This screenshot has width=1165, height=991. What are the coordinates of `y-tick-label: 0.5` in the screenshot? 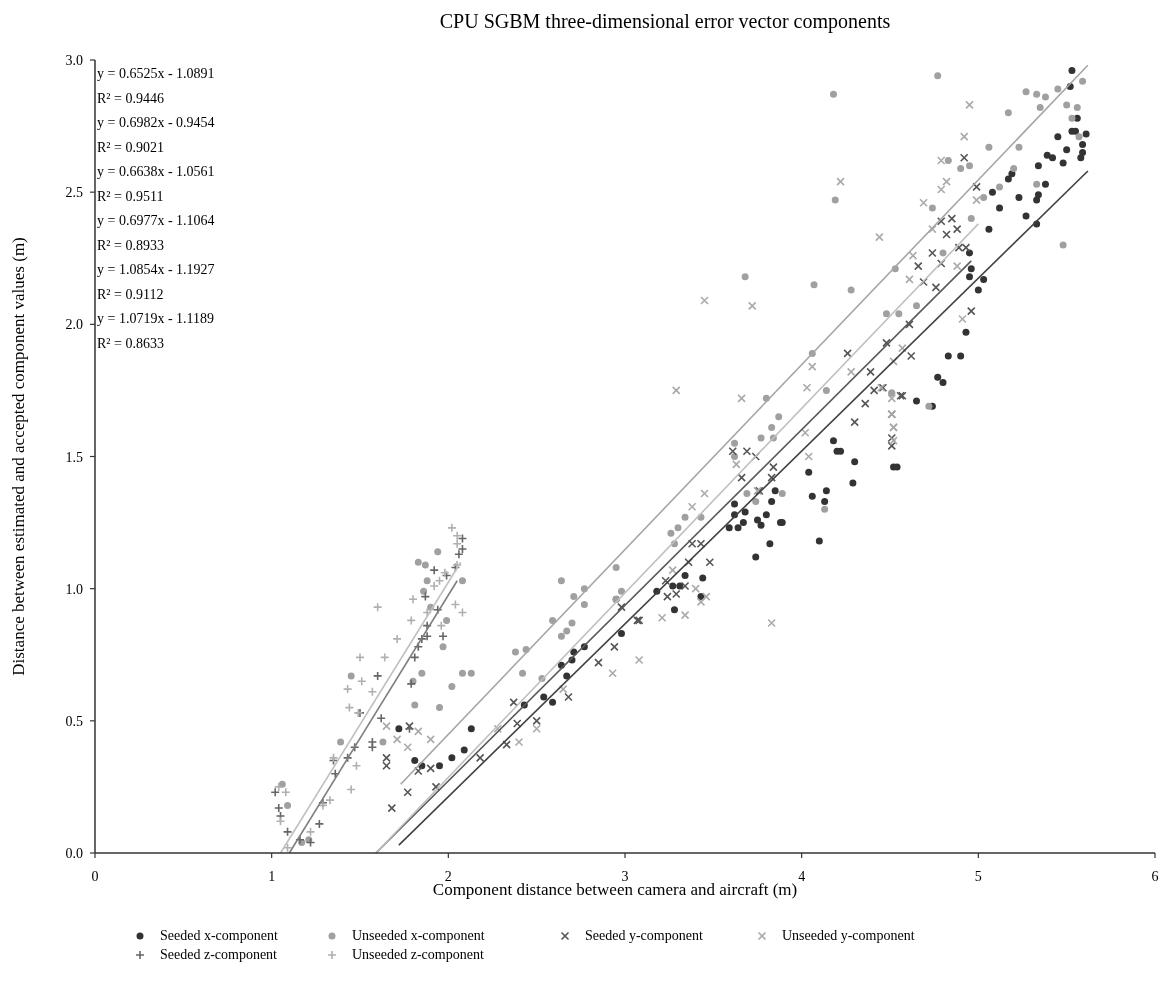 It's located at (74, 721).